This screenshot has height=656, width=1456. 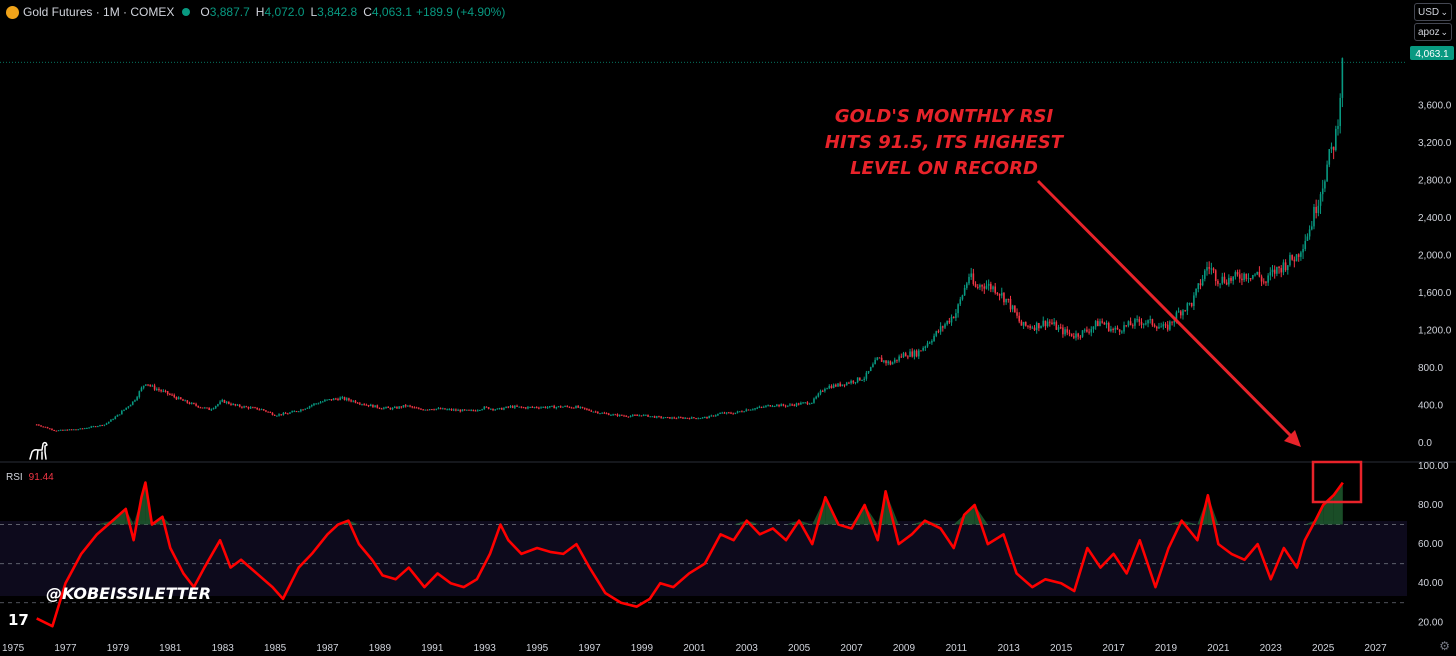 What do you see at coordinates (1444, 646) in the screenshot?
I see `gear-icon: ⚙` at bounding box center [1444, 646].